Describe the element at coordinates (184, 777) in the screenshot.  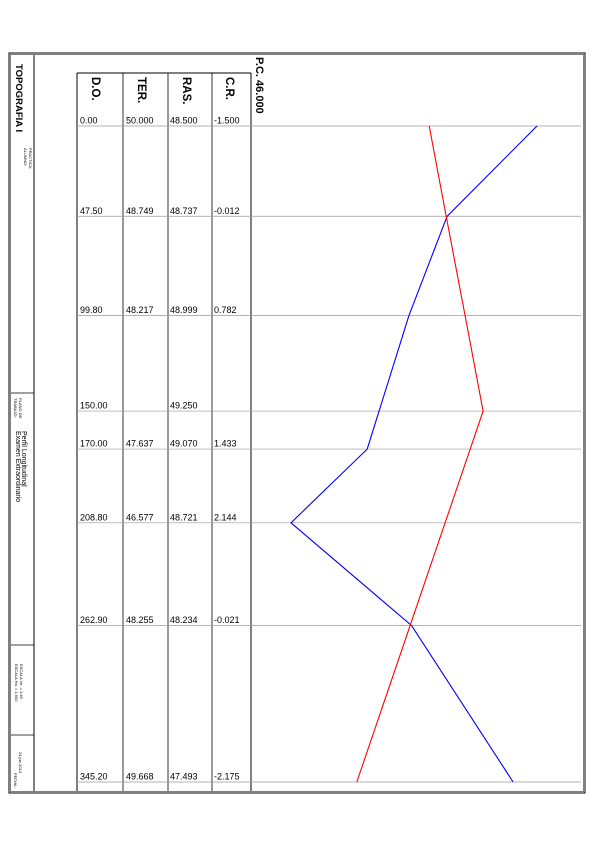
I see `station-ras: 47.493` at that location.